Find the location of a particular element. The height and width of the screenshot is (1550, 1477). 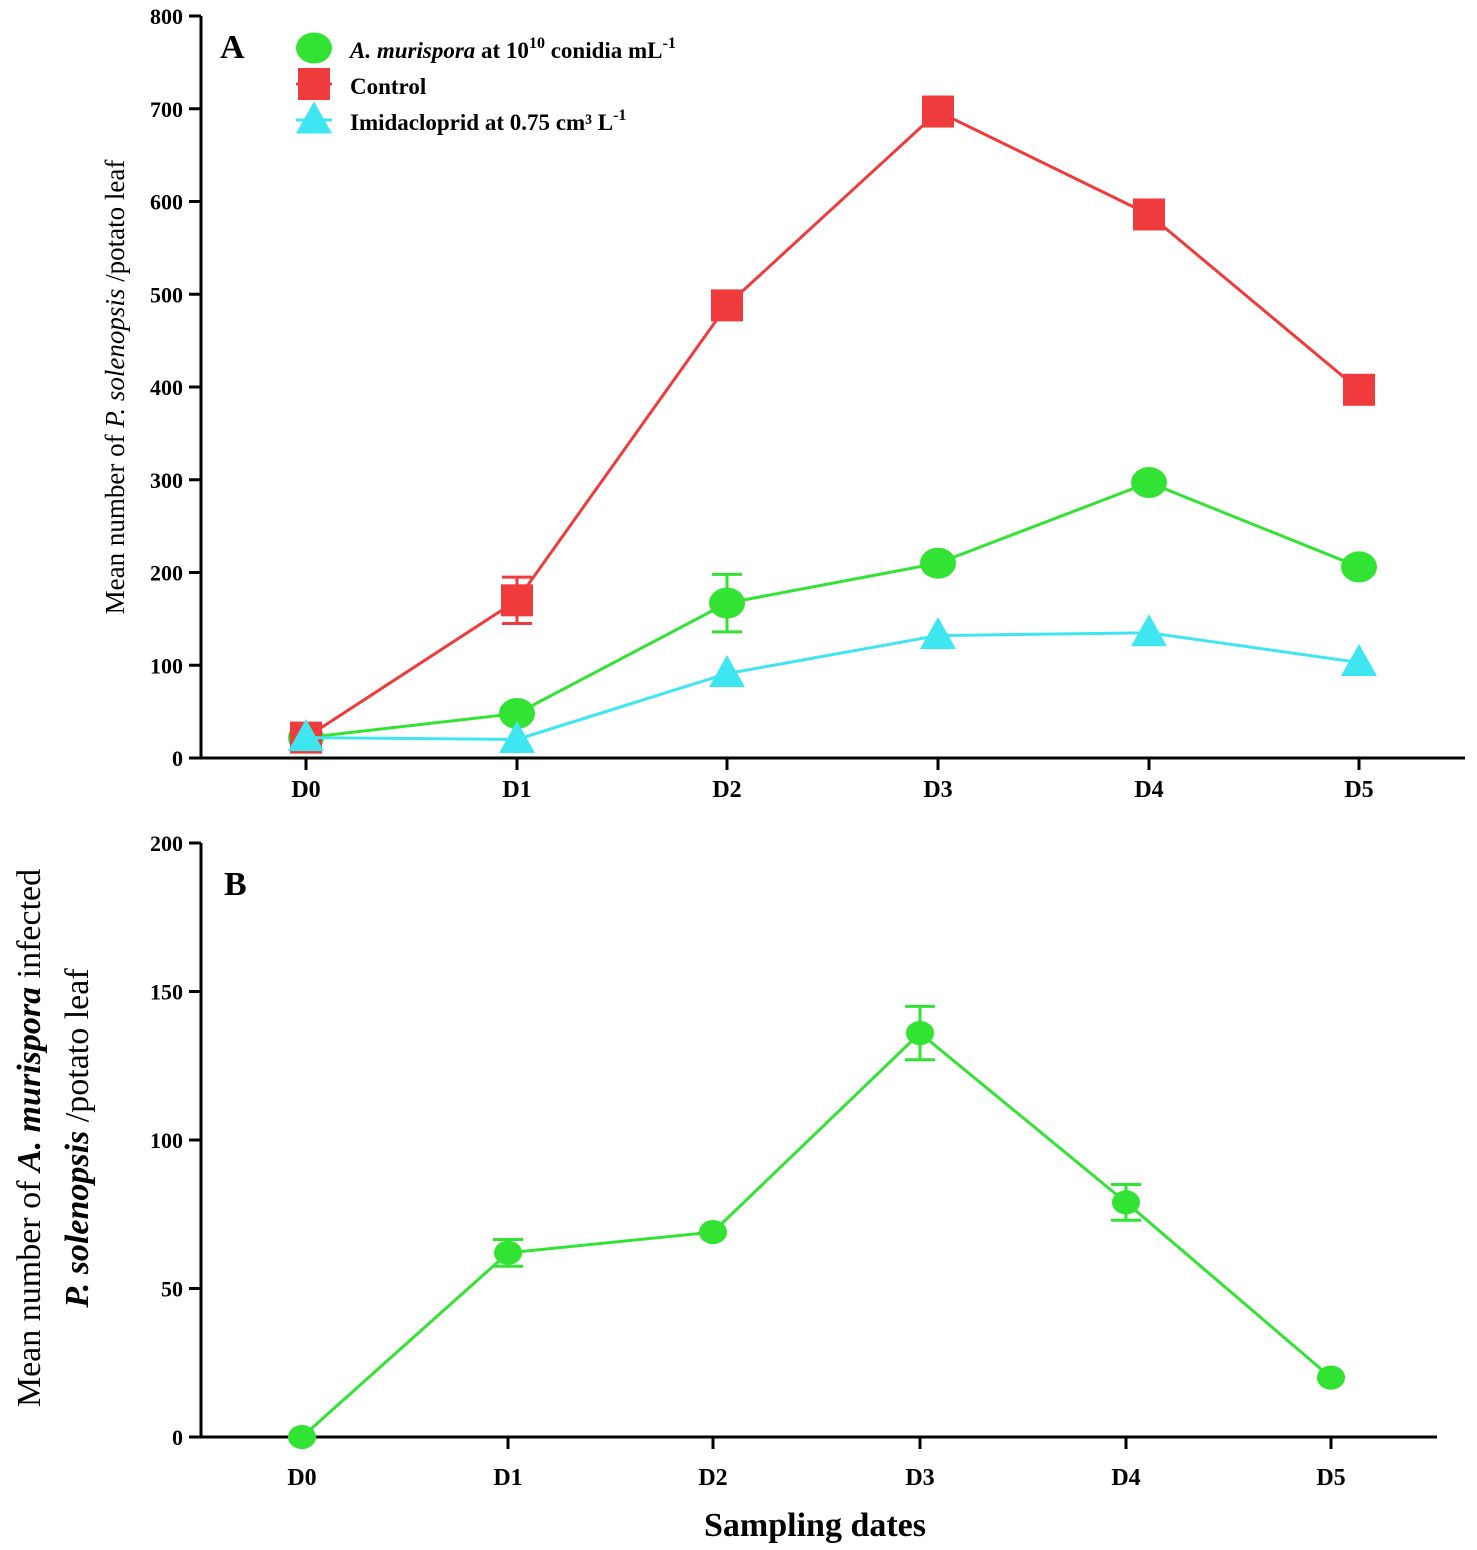

panel-a-series-line-imidacloprid is located at coordinates (832, 686).